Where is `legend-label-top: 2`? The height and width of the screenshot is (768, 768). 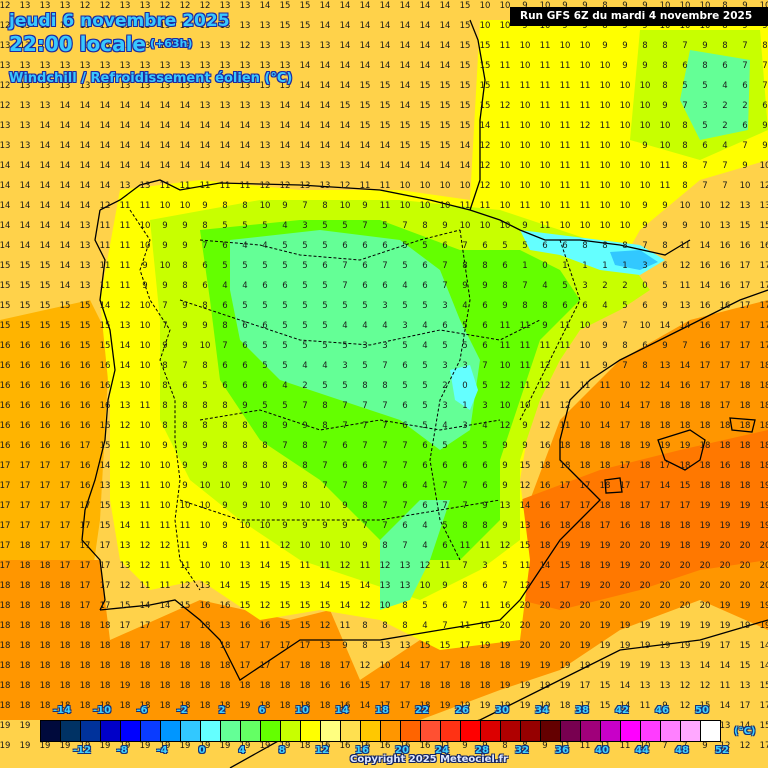 legend-label-top: 2 is located at coordinates (222, 710).